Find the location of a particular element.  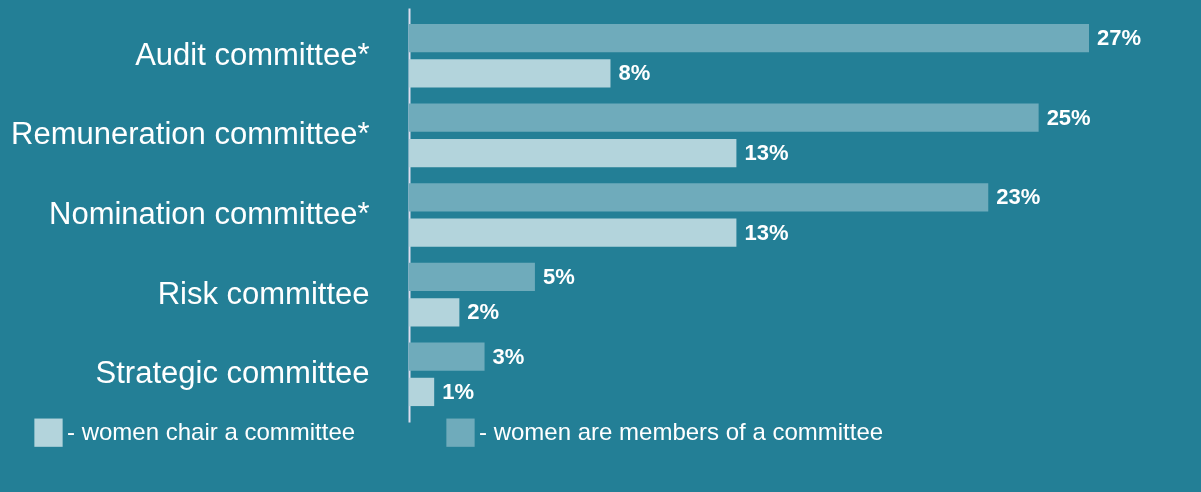

y-tick-label: Nomination committee* is located at coordinates (209, 213).